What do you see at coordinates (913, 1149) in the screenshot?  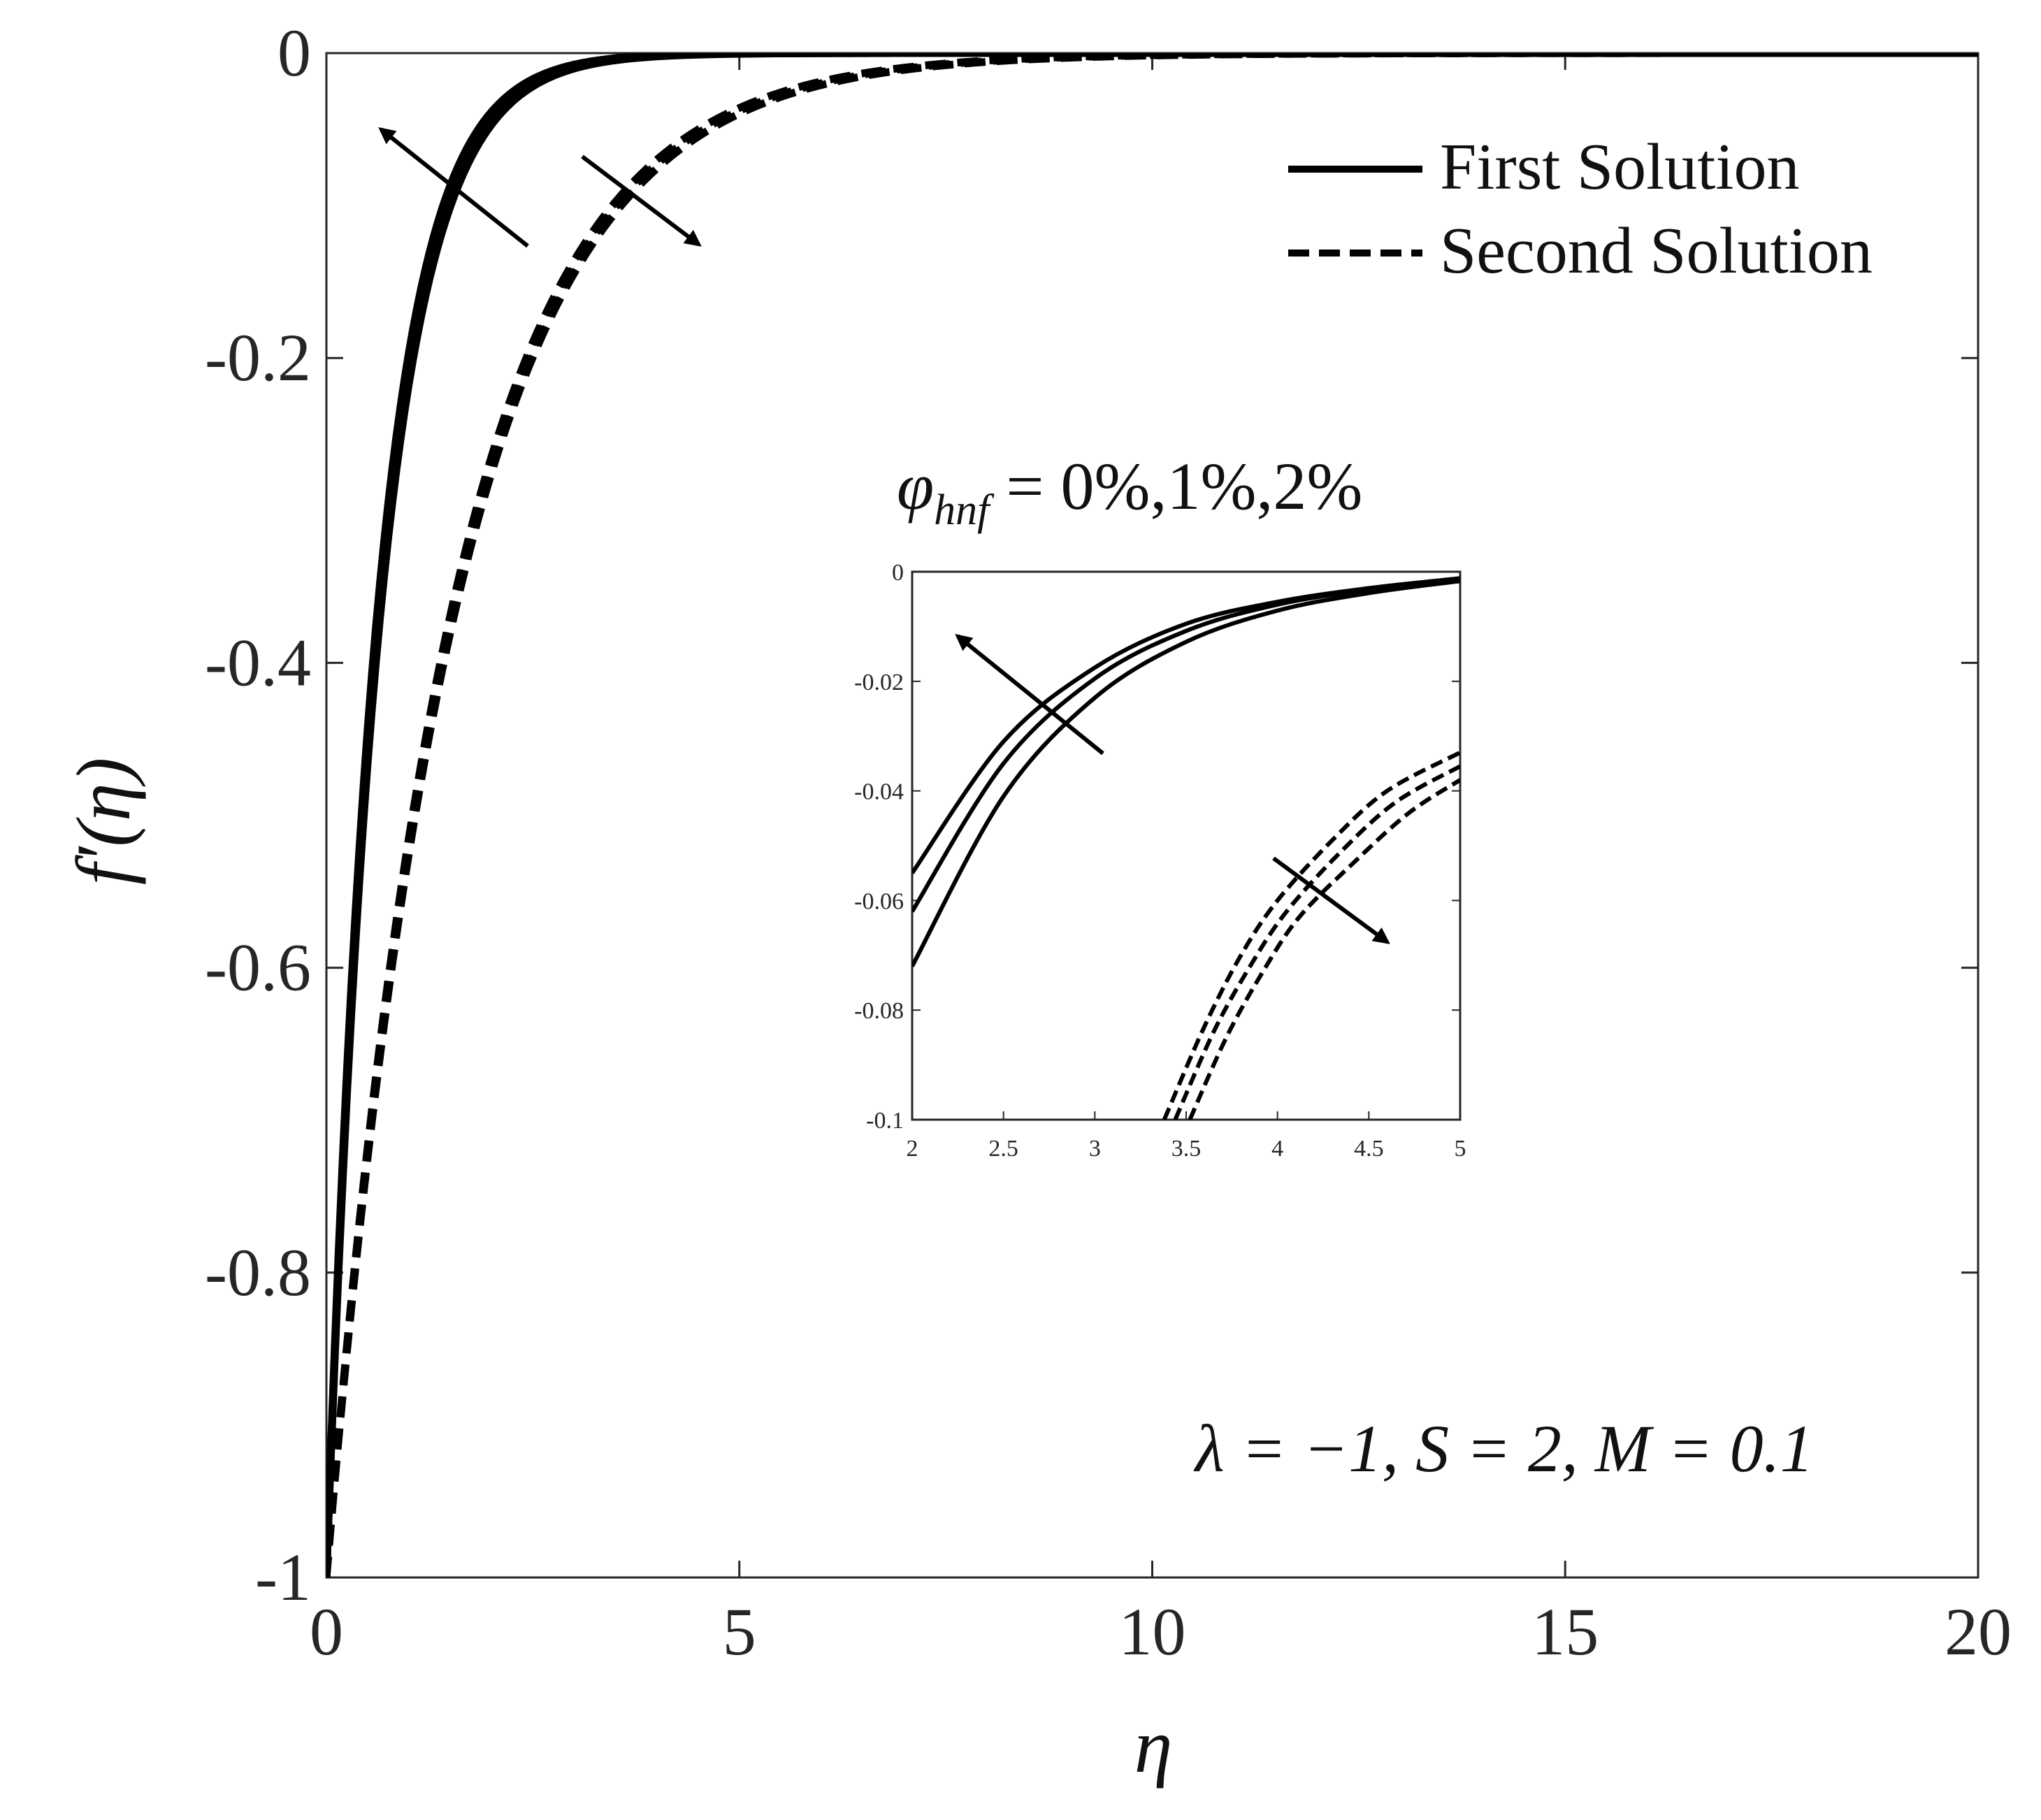 I see `inset-x-tick-label: 2` at bounding box center [913, 1149].